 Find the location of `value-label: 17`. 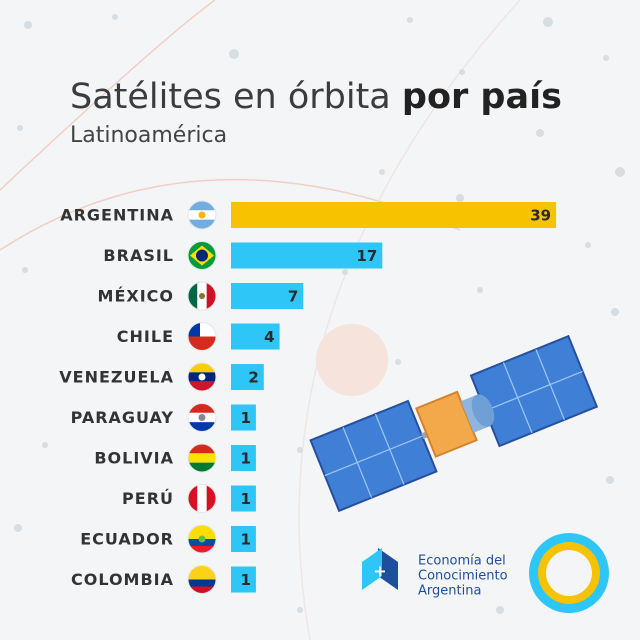

value-label: 17 is located at coordinates (366, 256).